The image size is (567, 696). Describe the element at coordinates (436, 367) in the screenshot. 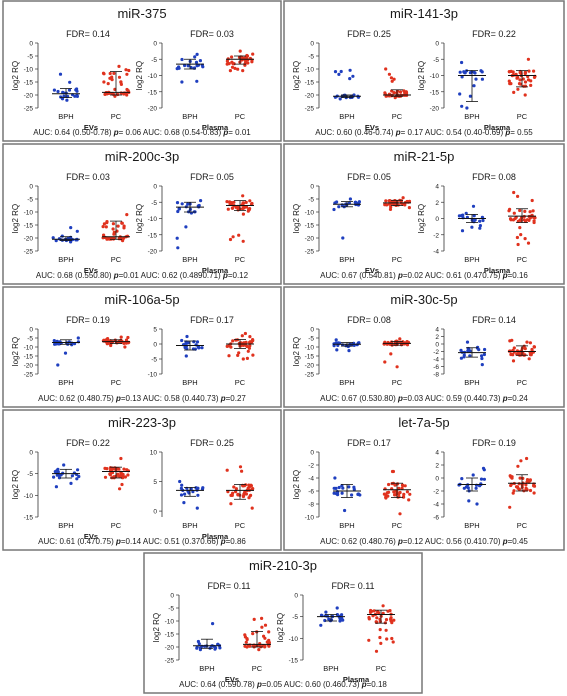

I see `y-tick-label: -6` at that location.